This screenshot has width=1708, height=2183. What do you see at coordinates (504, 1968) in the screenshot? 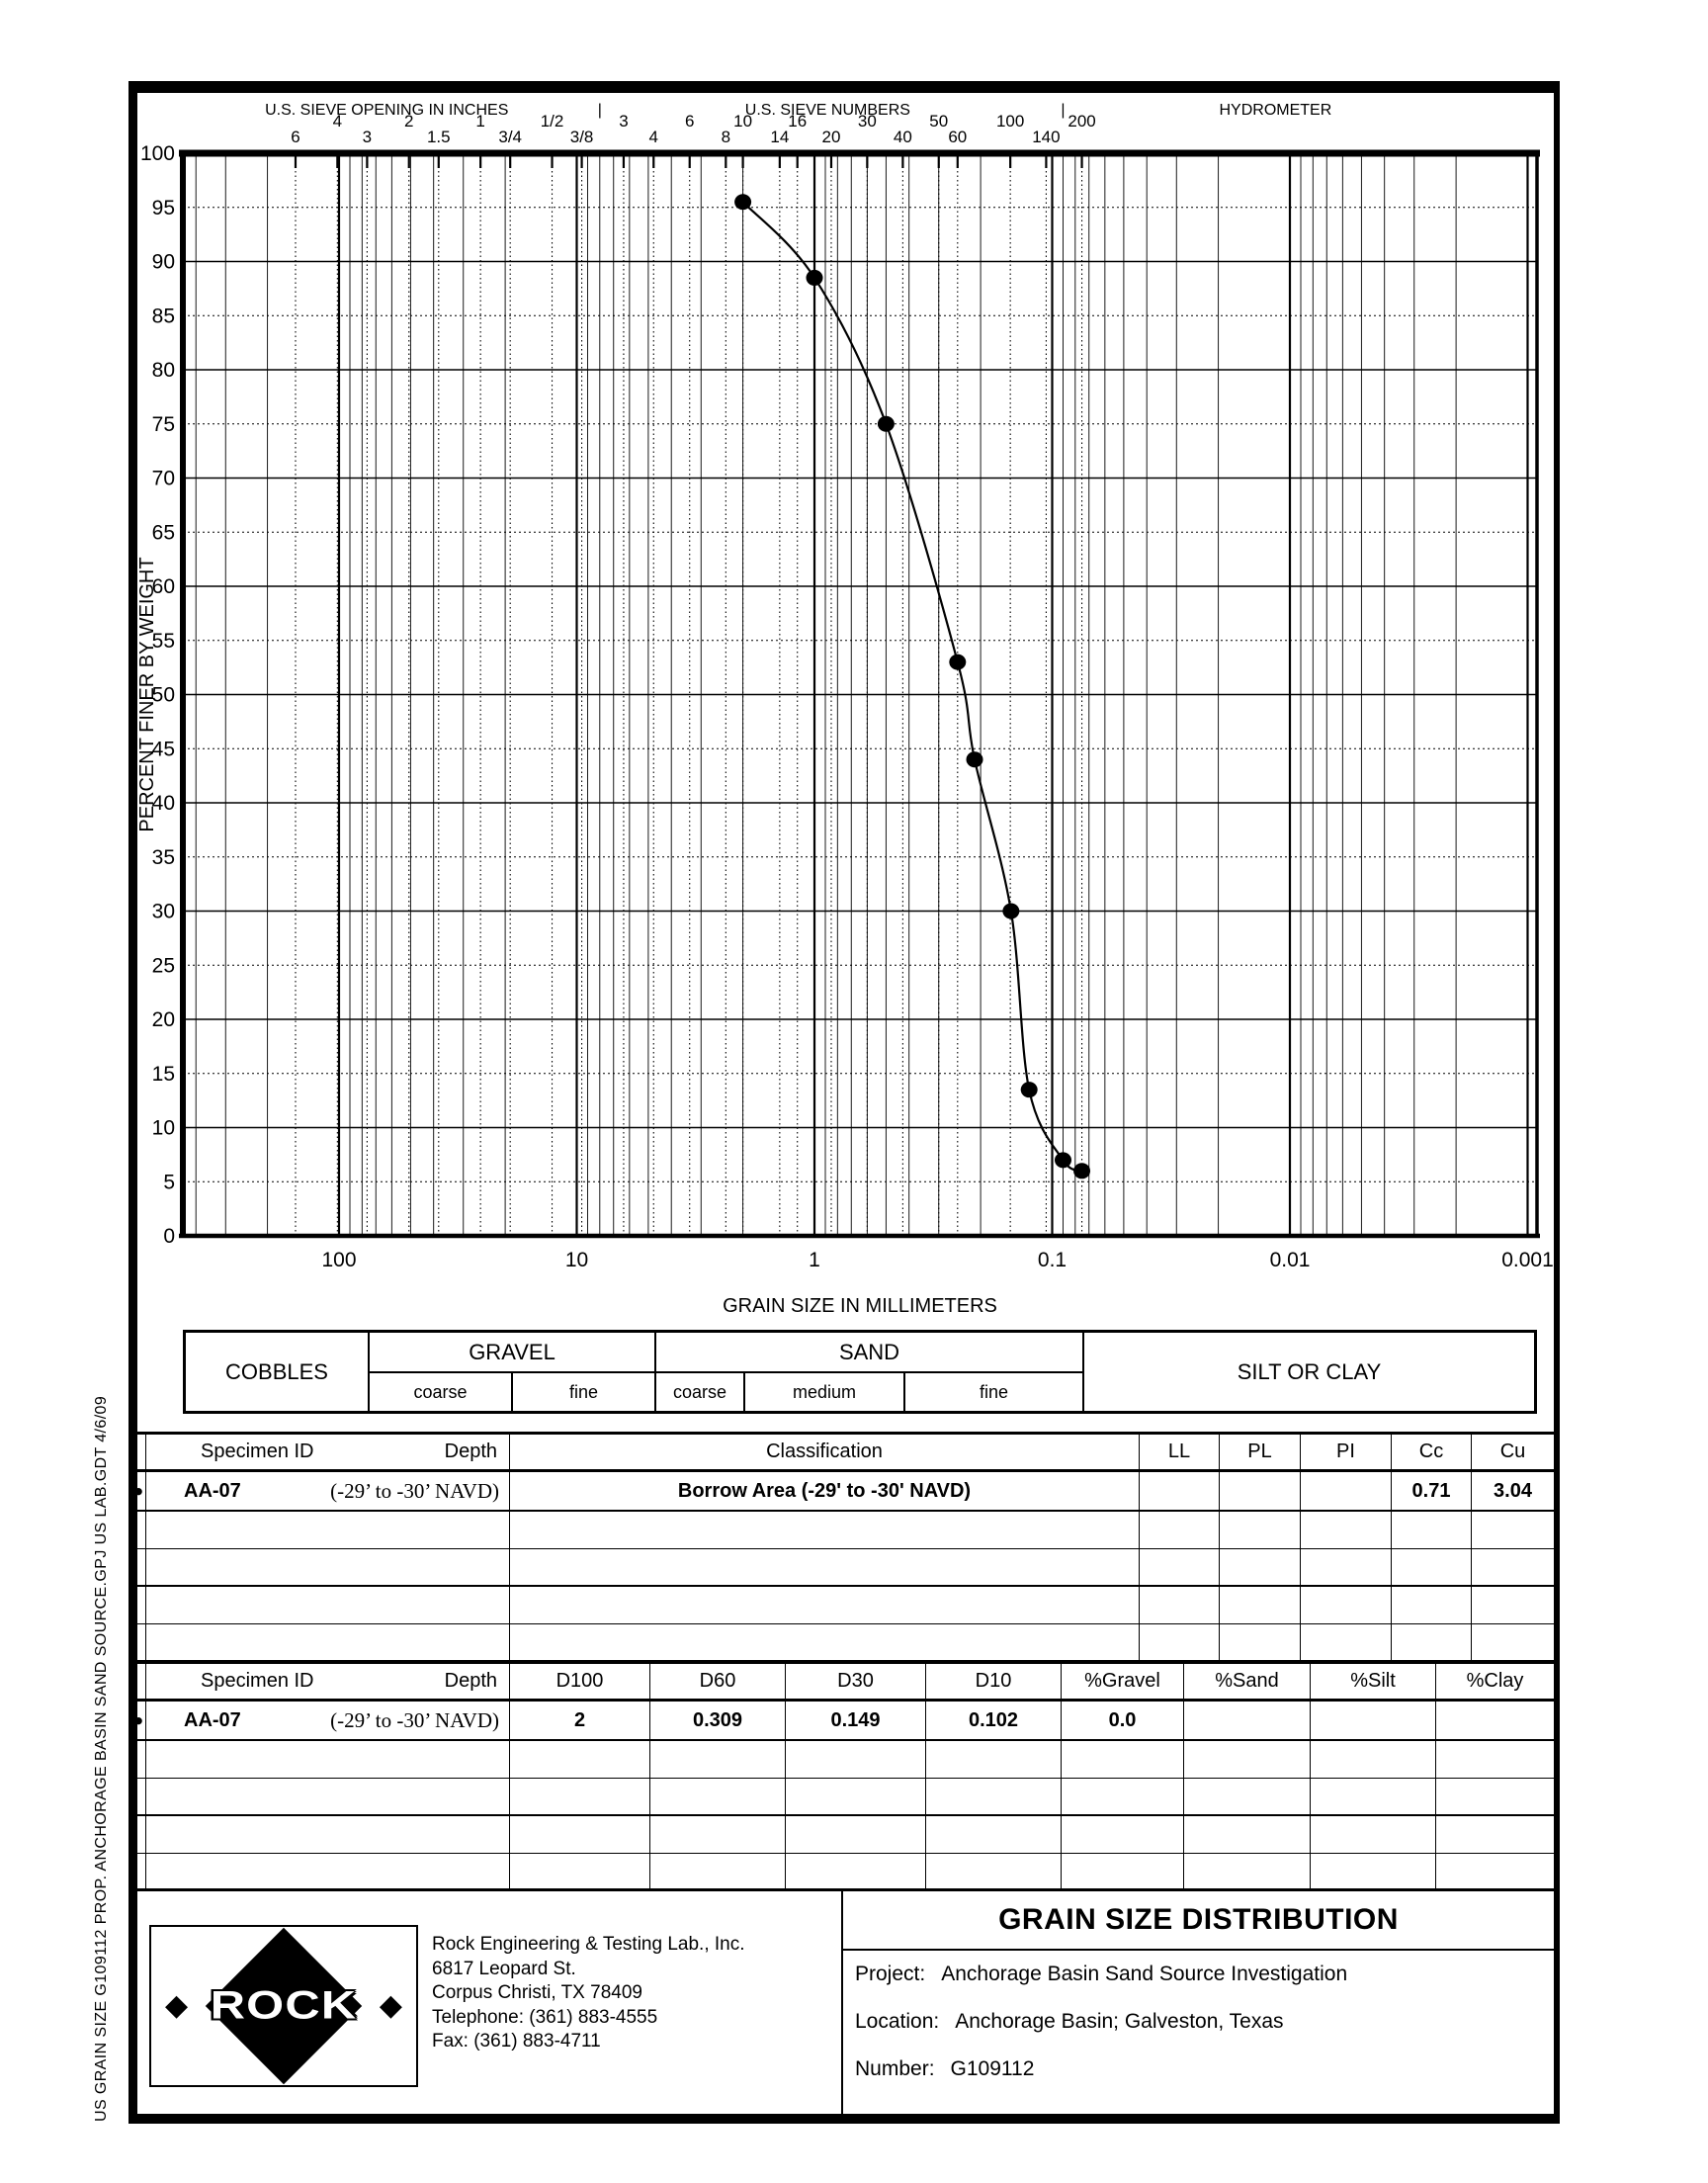
I see `company-street: 6817 Leopard St.` at bounding box center [504, 1968].